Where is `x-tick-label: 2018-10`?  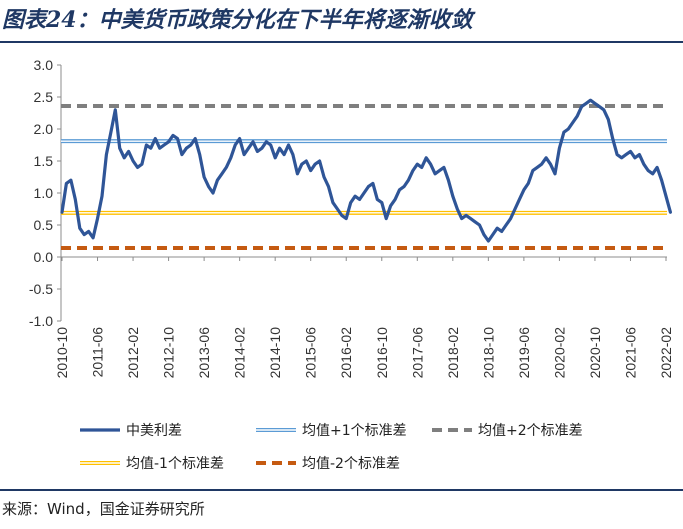
x-tick-label: 2018-10 is located at coordinates (488, 353).